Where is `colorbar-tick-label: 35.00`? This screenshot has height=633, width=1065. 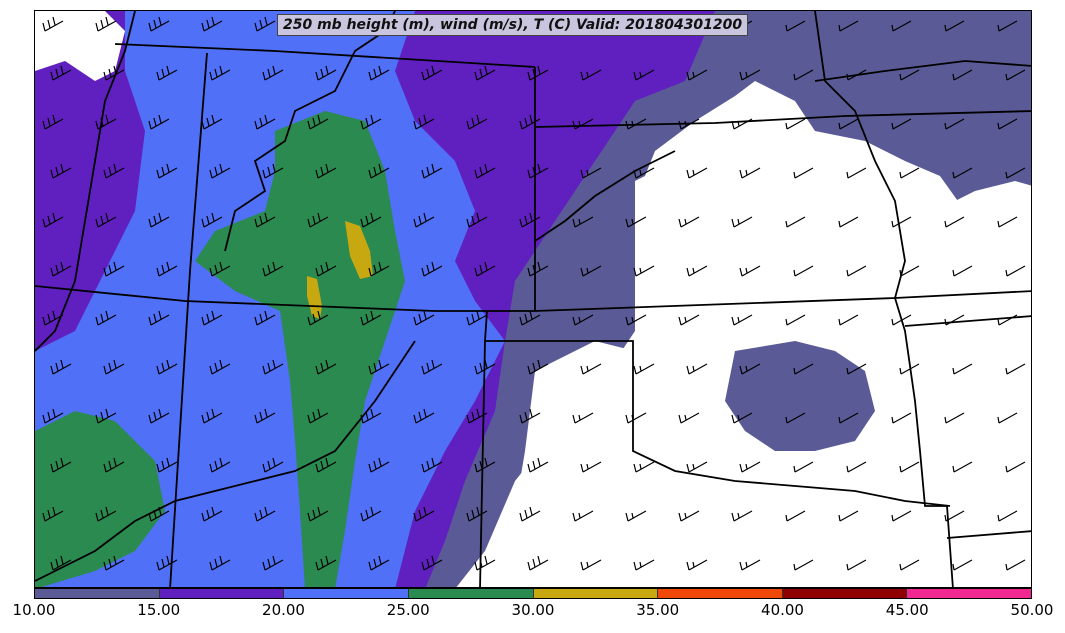
colorbar-tick-label: 35.00 is located at coordinates (658, 610).